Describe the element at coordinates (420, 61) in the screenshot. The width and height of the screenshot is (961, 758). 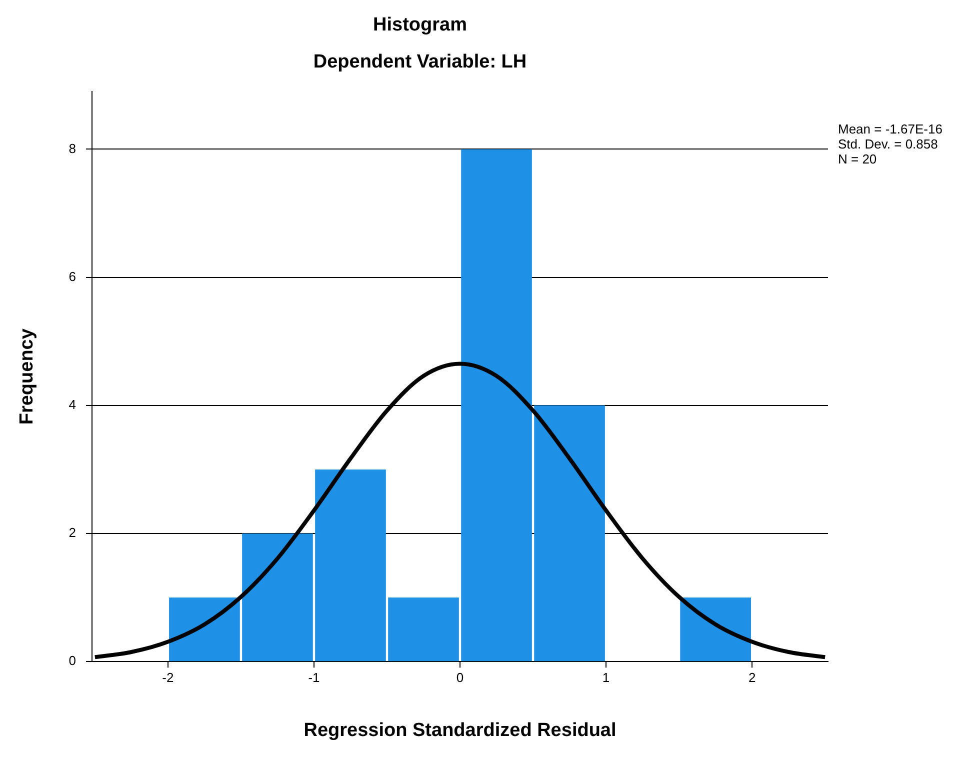
I see `chart-subtitle: Dependent Variable: LH` at that location.